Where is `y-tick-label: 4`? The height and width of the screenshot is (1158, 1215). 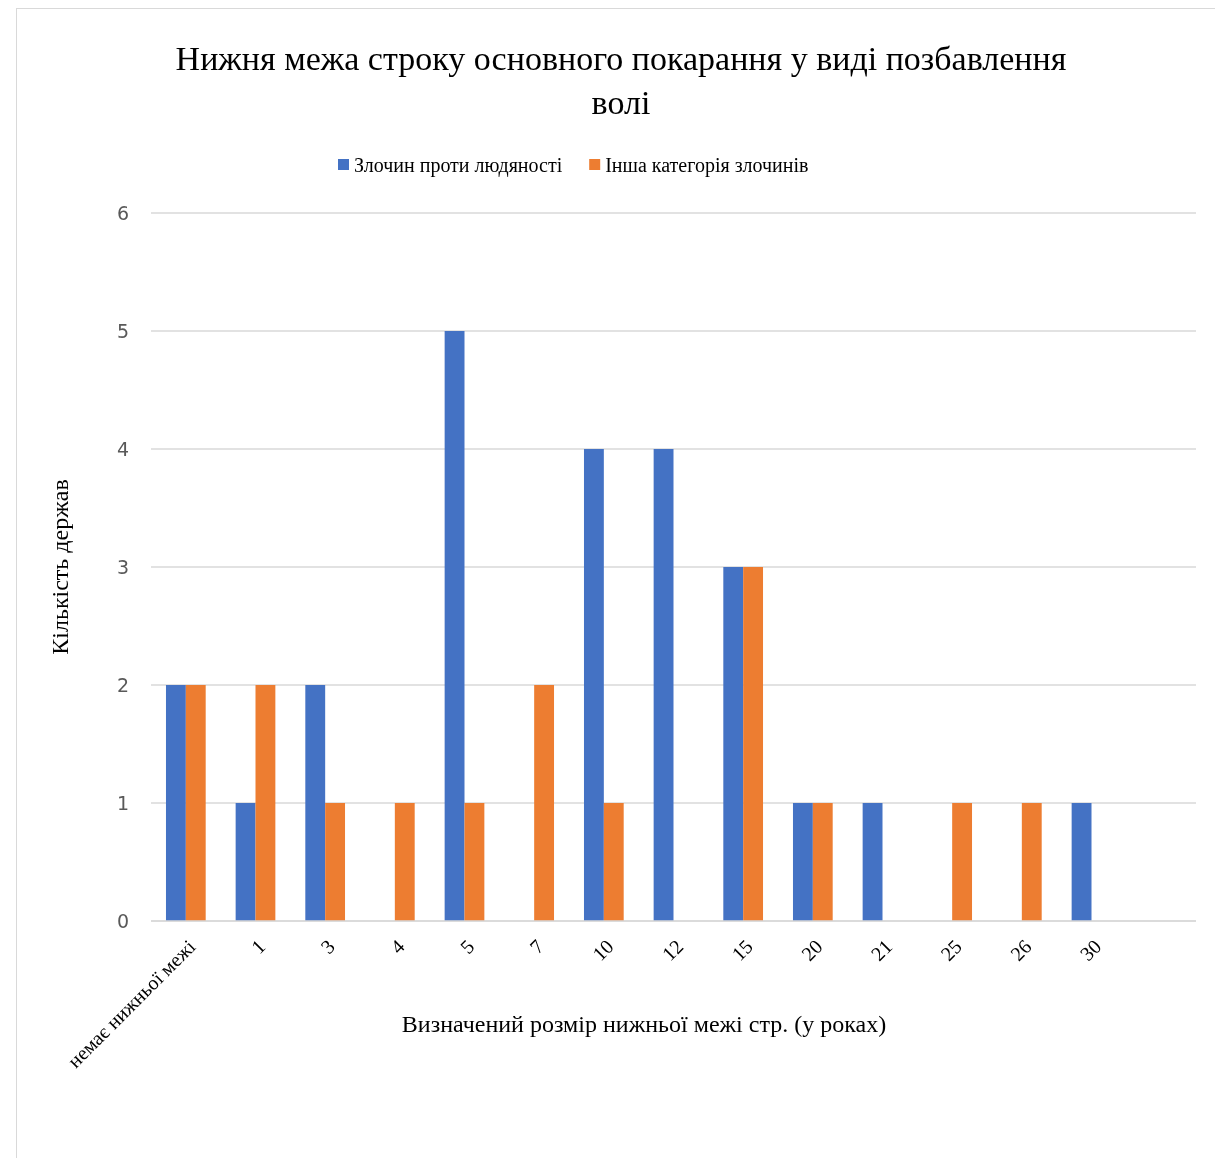 y-tick-label: 4 is located at coordinates (122, 448).